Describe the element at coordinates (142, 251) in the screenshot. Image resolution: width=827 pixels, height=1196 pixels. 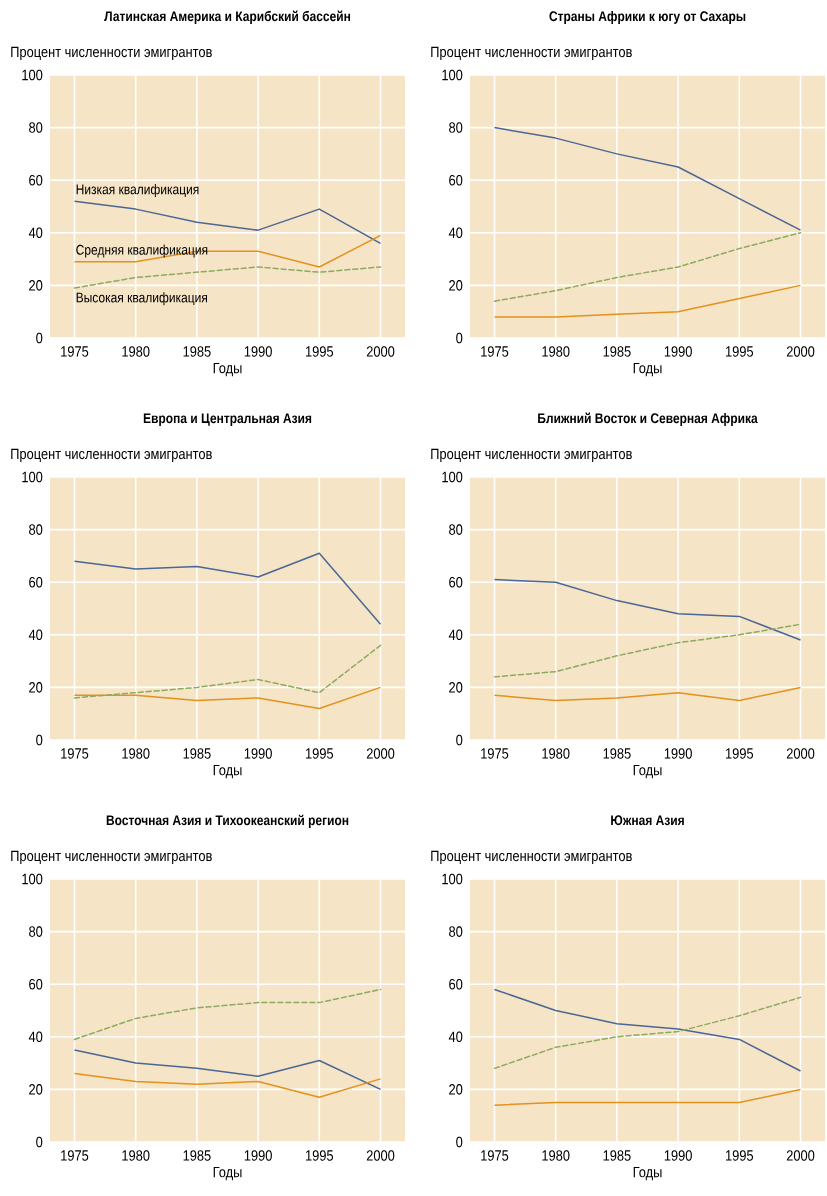
I see `series-label: Средняя квалификация` at that location.